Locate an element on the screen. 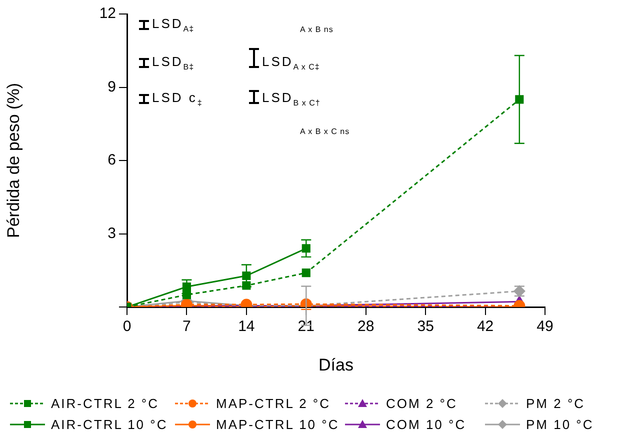  x-axis-title: Días is located at coordinates (336, 364).